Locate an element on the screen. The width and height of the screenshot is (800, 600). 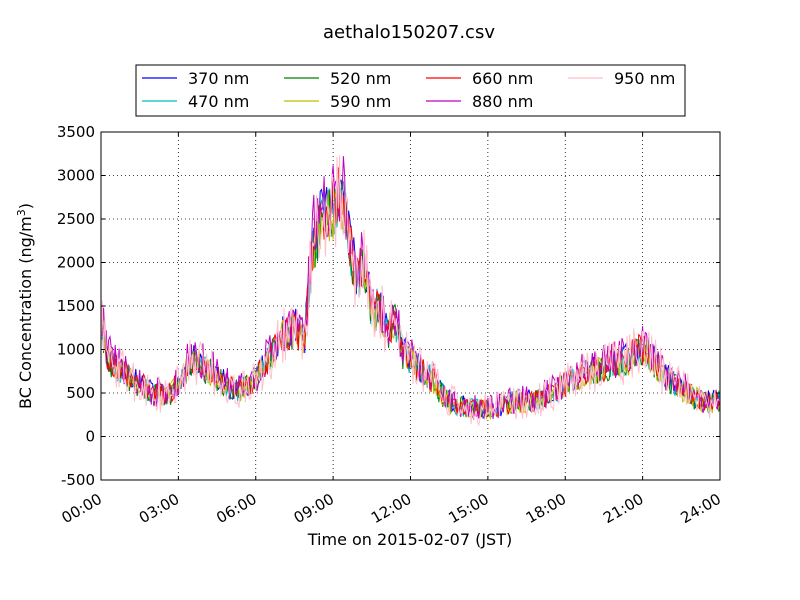
x-tick-label: 24:00 is located at coordinates (701, 508).